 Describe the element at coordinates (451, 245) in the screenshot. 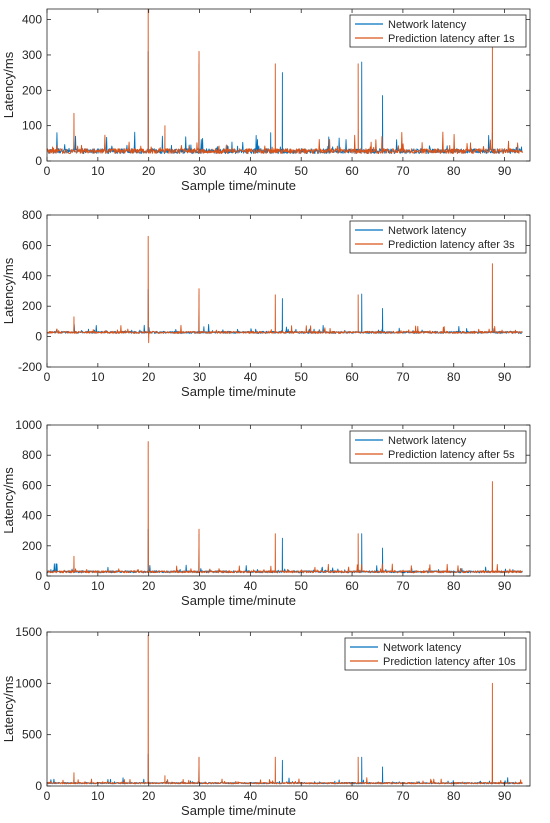

I see `legend-entry: Prediction latency after 3s` at that location.